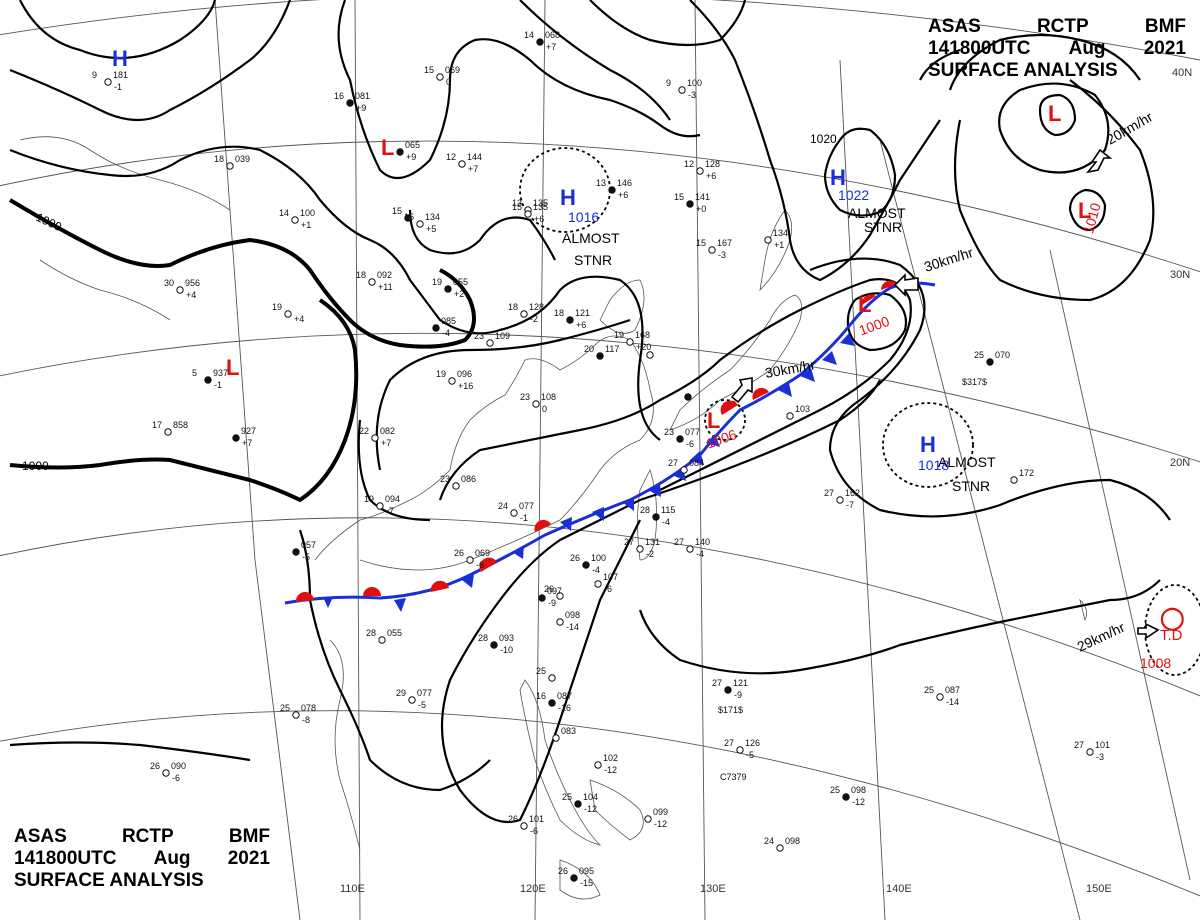 The image size is (1200, 920). Describe the element at coordinates (740, 683) in the screenshot. I see `station-pressure: 121` at that location.